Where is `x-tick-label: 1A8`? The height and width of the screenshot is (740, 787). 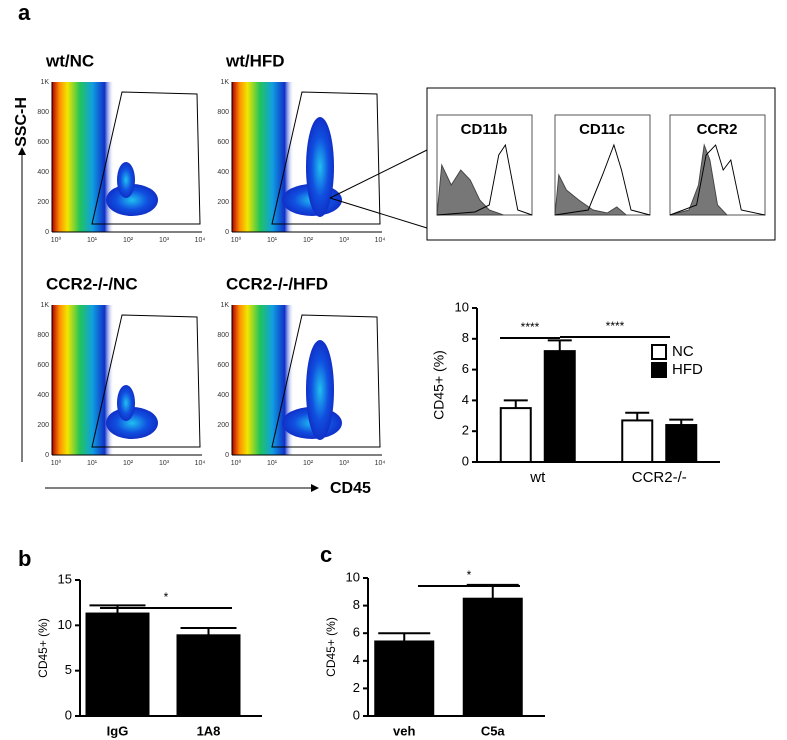
x-tick-label: 1A8 is located at coordinates (209, 730).